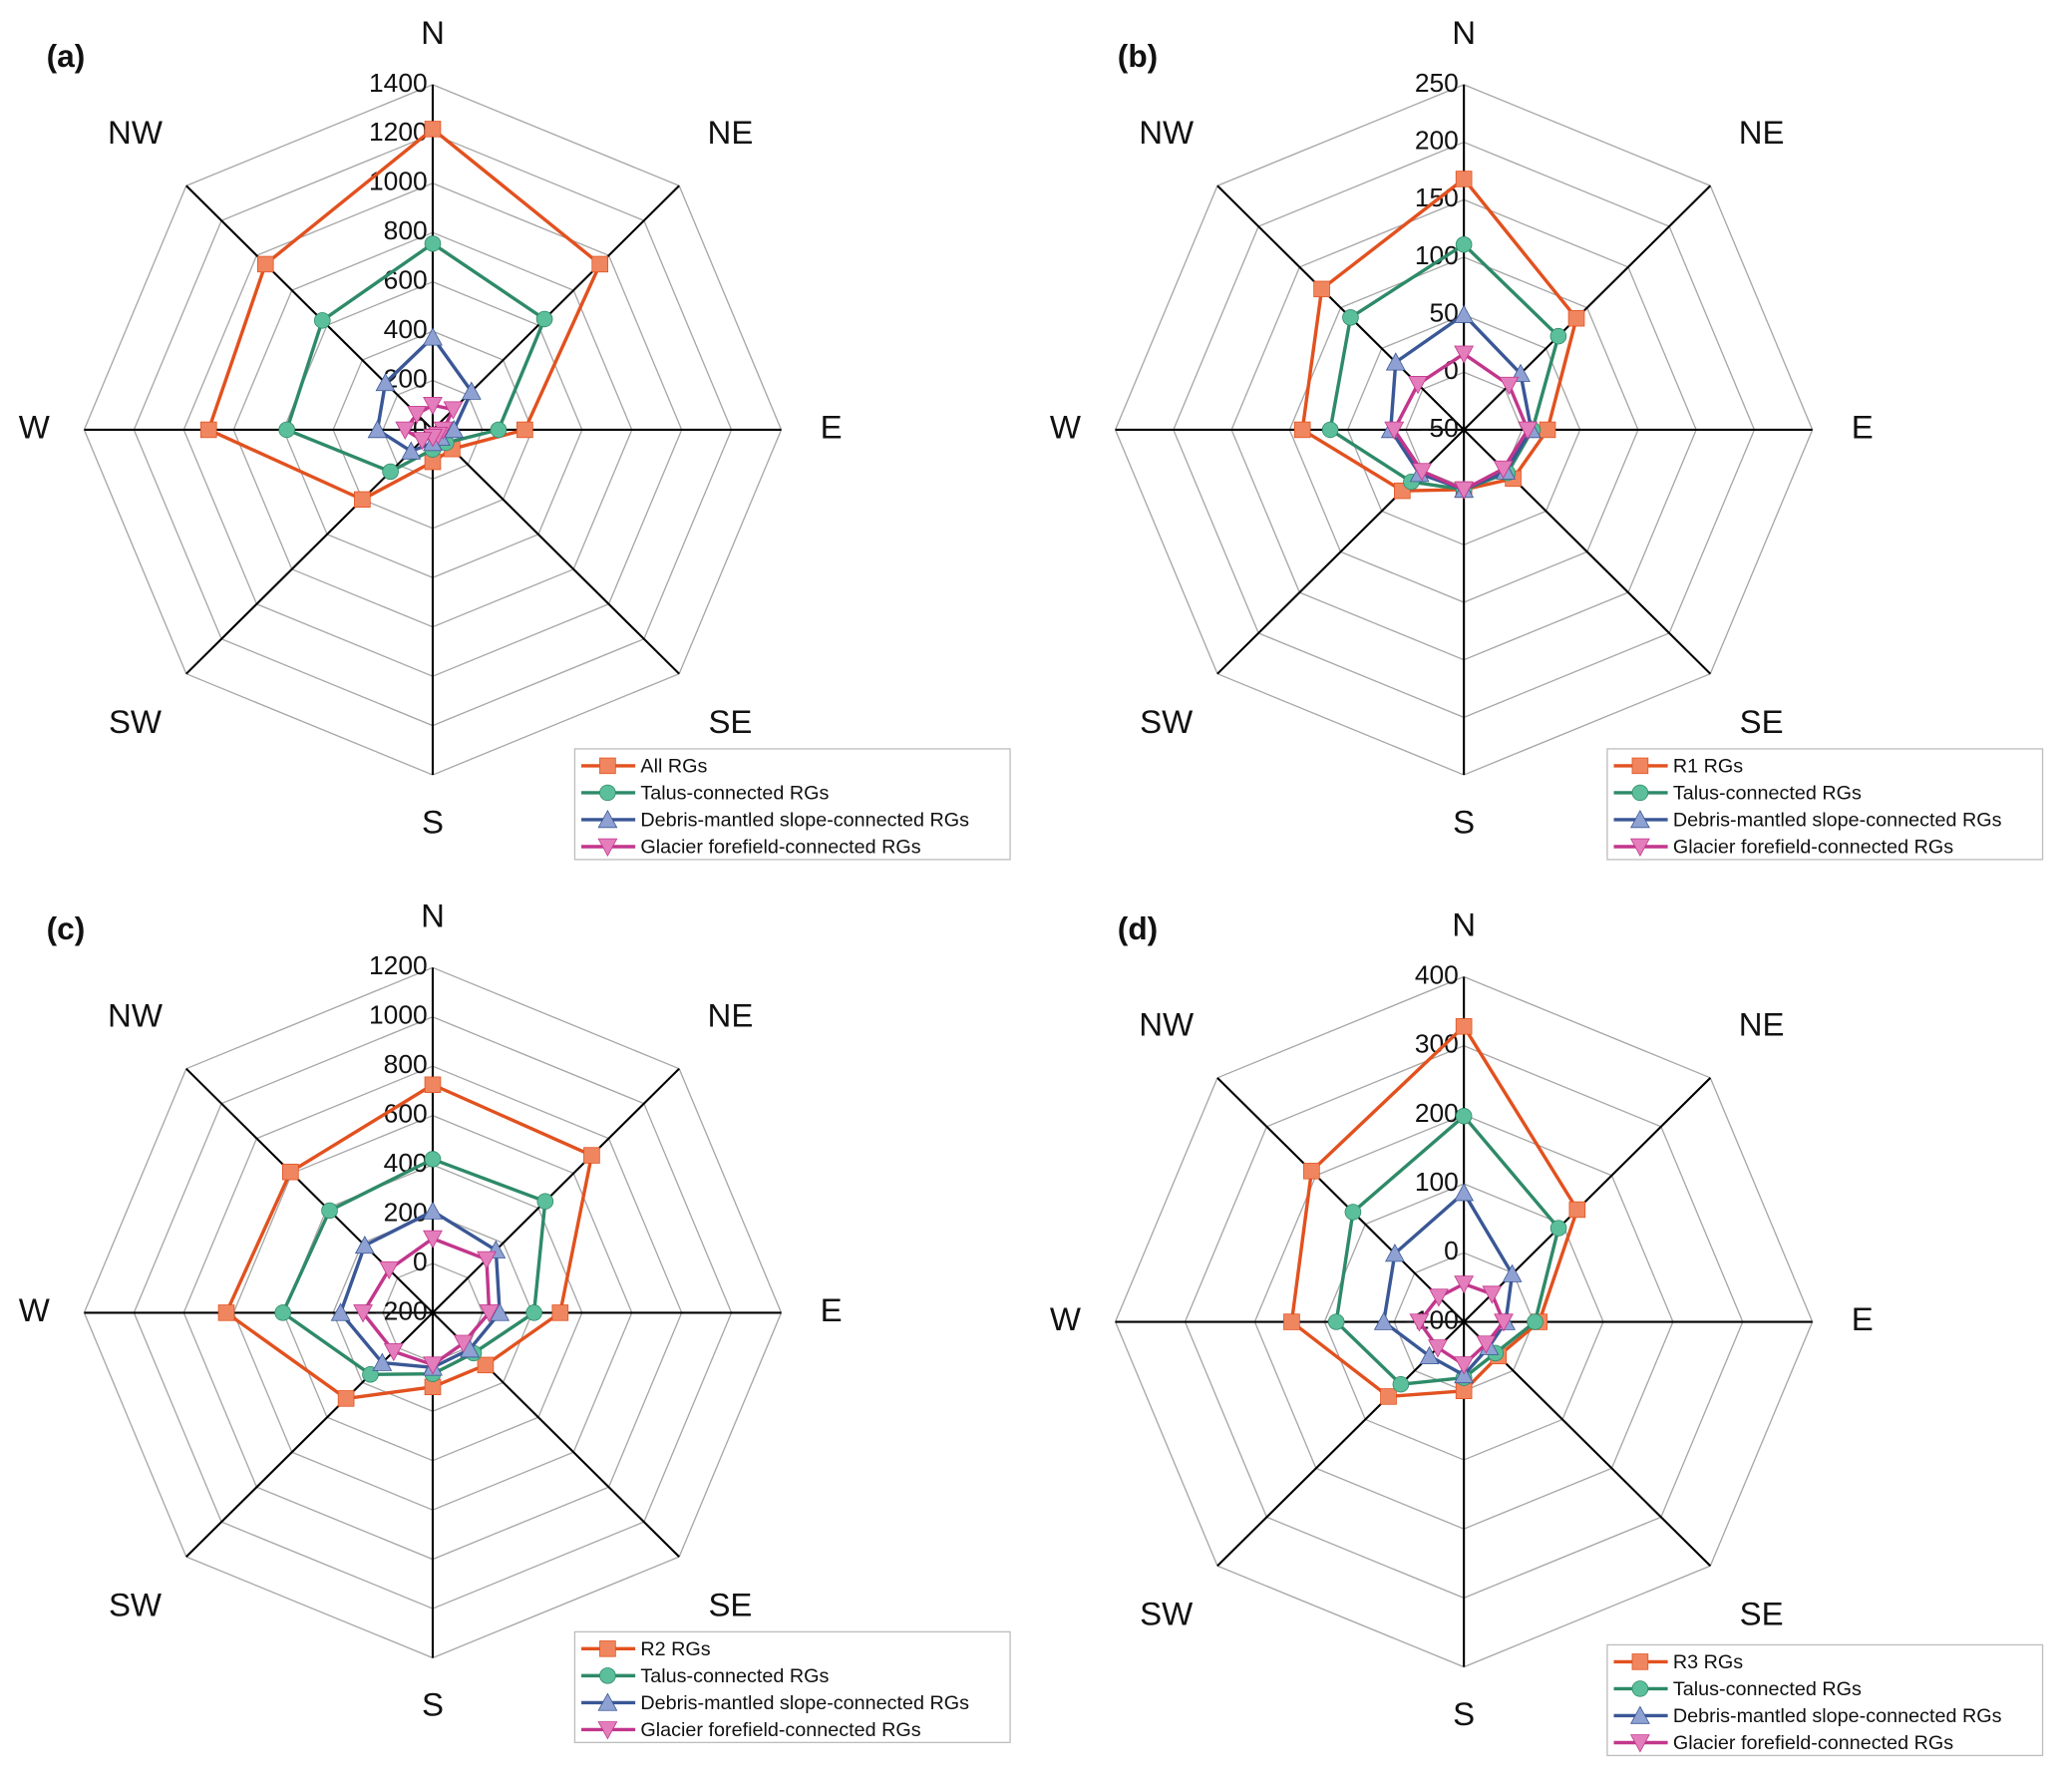  What do you see at coordinates (1437, 1113) in the screenshot?
I see `tick-label: 200` at bounding box center [1437, 1113].